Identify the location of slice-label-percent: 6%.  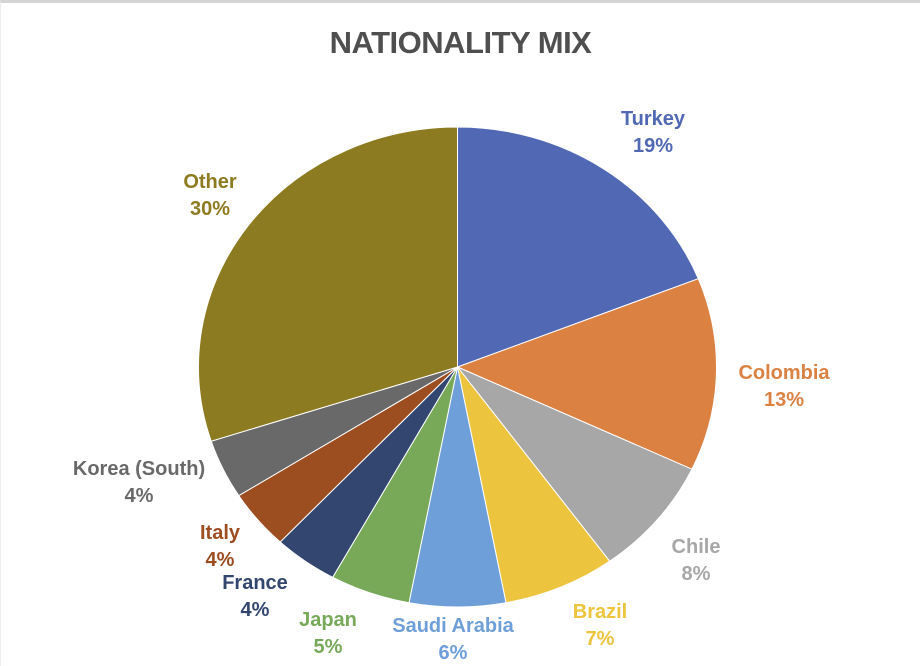
(453, 653).